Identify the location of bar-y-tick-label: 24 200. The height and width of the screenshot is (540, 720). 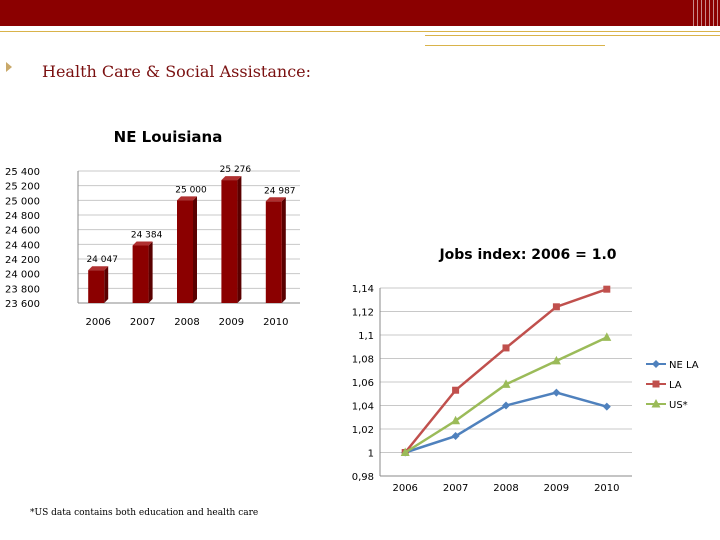
(22, 260).